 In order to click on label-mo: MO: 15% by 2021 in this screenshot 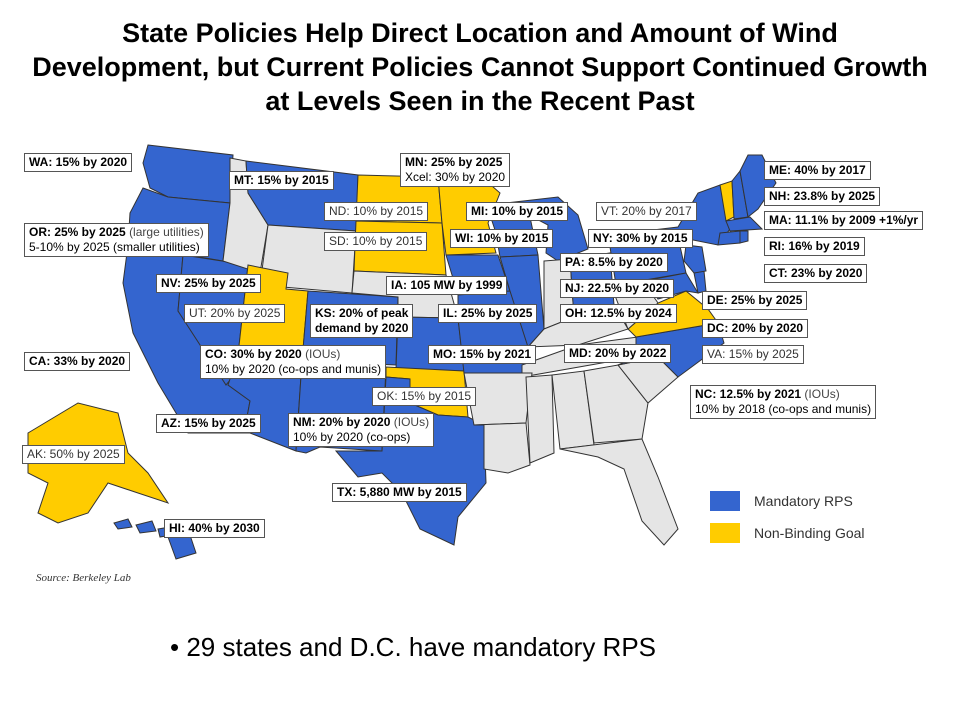, I will do `click(482, 354)`.